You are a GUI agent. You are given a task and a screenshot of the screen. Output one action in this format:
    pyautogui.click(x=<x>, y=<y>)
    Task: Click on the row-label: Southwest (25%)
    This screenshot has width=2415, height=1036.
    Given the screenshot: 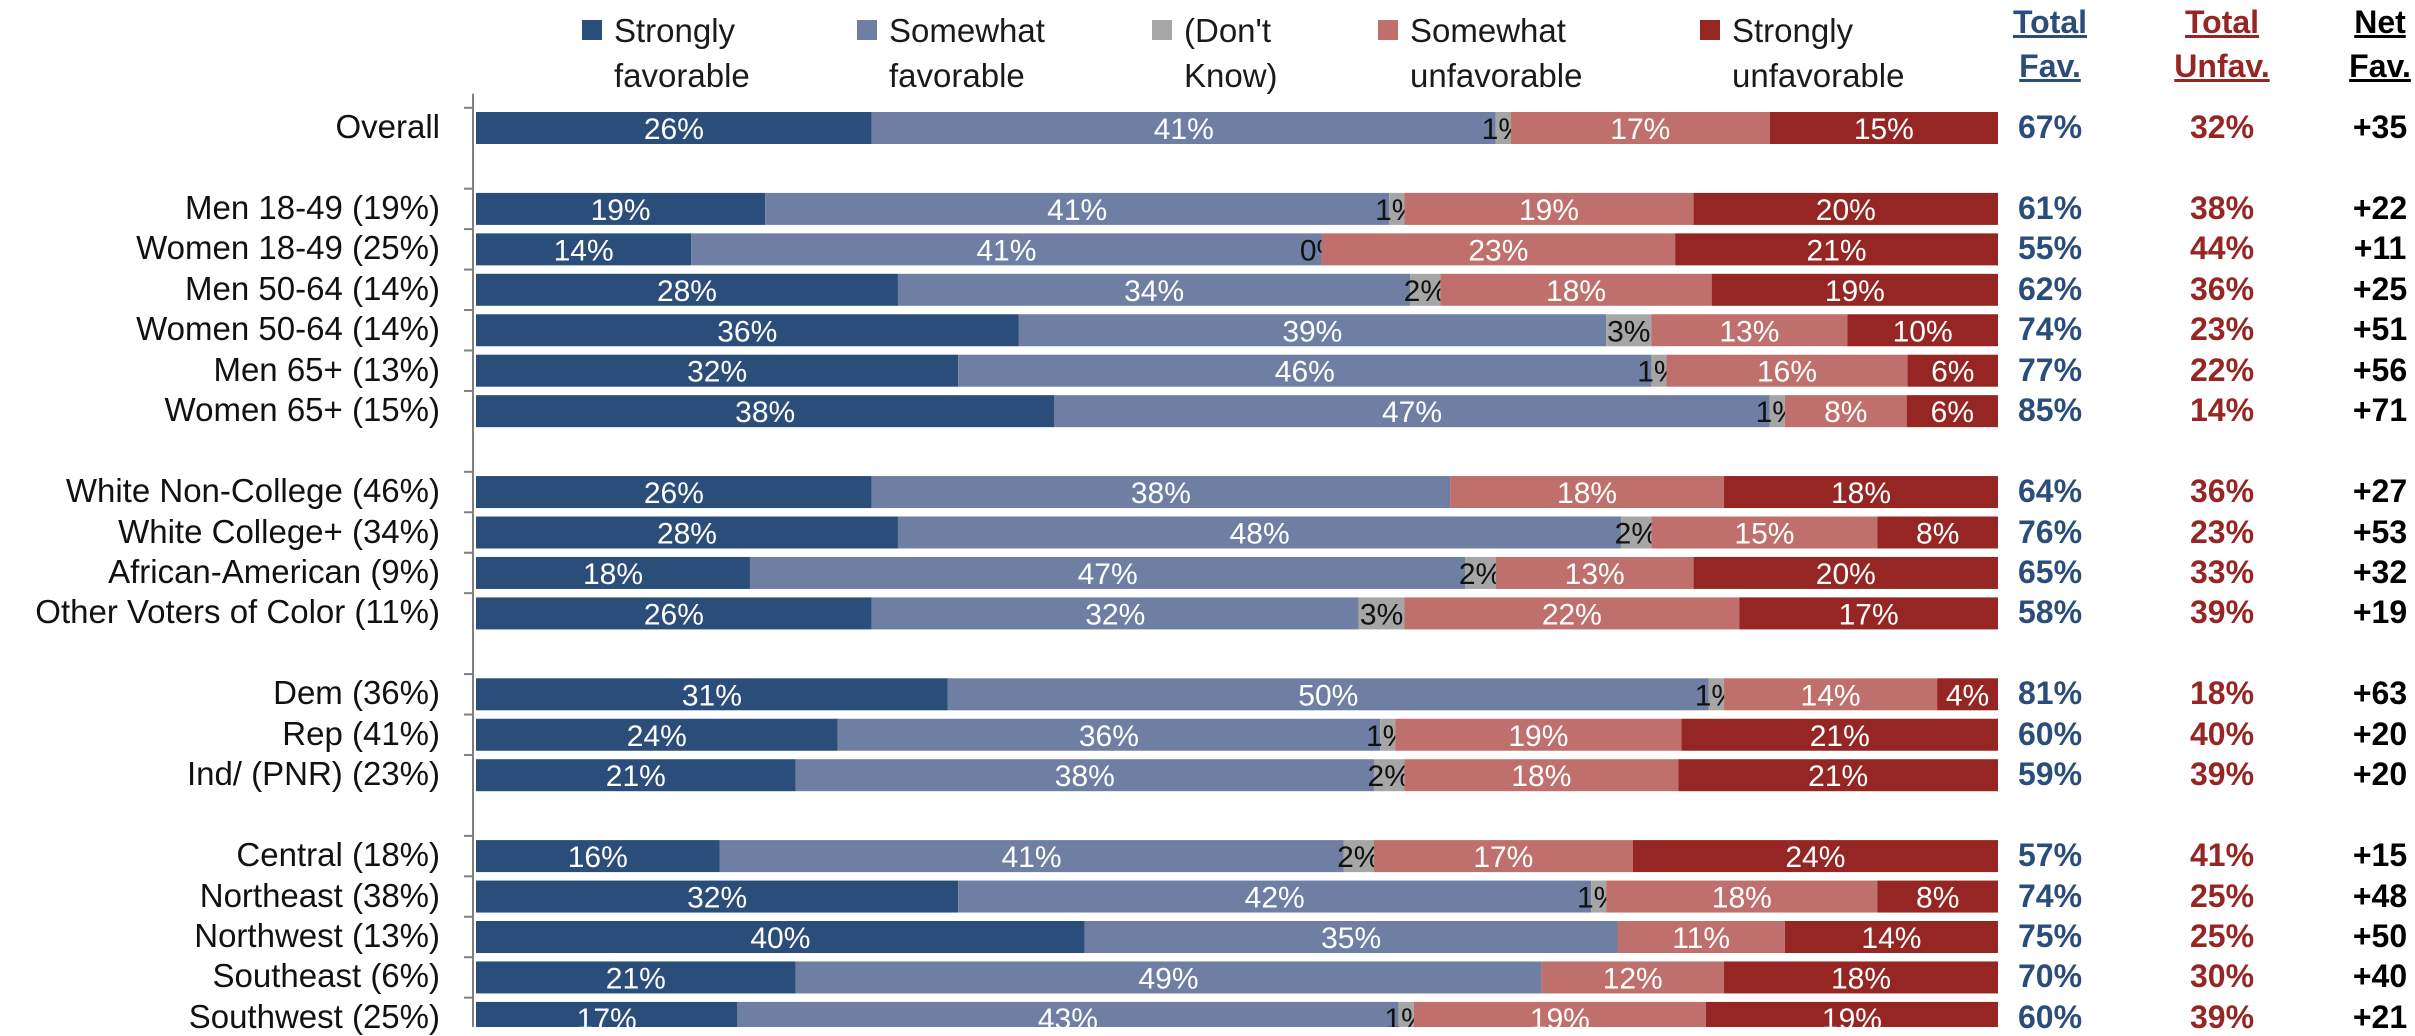 What is the action you would take?
    pyautogui.click(x=314, y=1016)
    